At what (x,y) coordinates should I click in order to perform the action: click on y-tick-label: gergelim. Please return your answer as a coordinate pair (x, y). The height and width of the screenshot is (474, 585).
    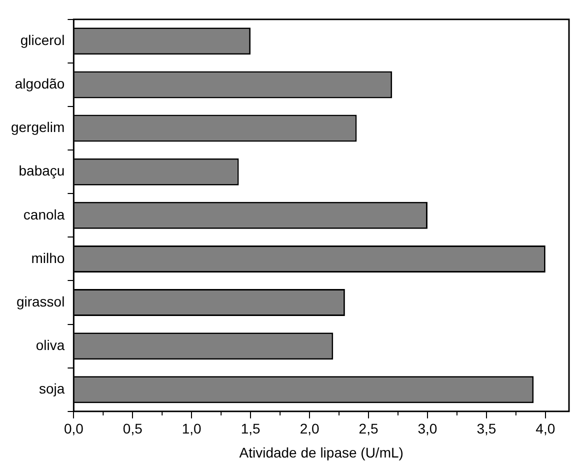
    Looking at the image, I should click on (37, 127).